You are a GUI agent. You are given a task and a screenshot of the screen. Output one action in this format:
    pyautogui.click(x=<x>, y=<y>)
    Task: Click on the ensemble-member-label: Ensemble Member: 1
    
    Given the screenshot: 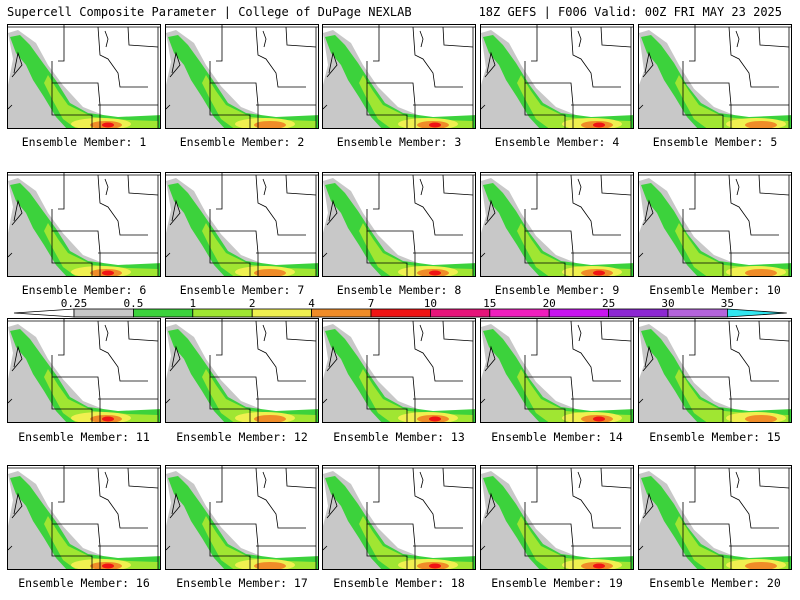 What is the action you would take?
    pyautogui.click(x=84, y=142)
    